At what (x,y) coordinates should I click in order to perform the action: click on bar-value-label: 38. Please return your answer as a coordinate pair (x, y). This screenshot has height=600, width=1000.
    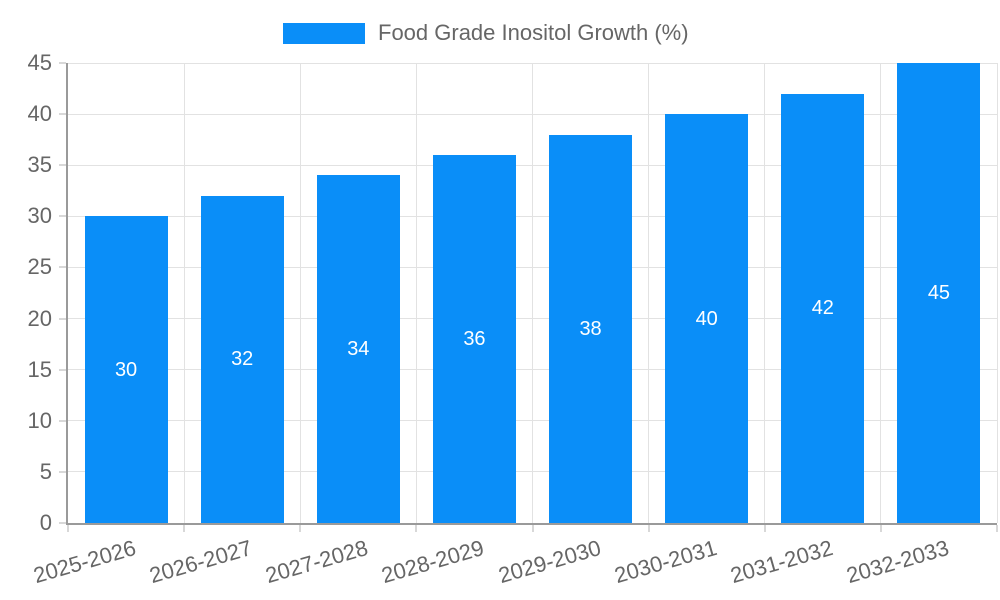
    Looking at the image, I should click on (590, 328).